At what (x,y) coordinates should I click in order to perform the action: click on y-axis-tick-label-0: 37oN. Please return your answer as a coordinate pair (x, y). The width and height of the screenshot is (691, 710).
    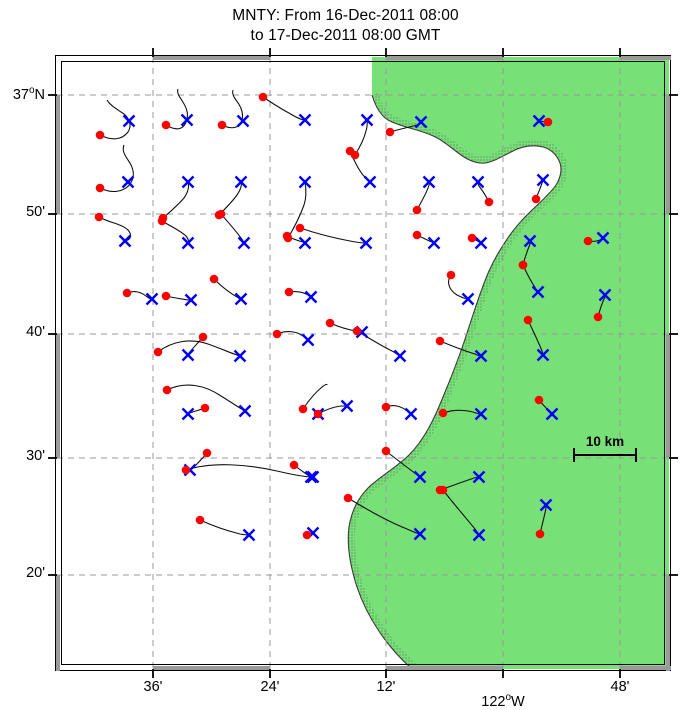
    Looking at the image, I should click on (28, 94).